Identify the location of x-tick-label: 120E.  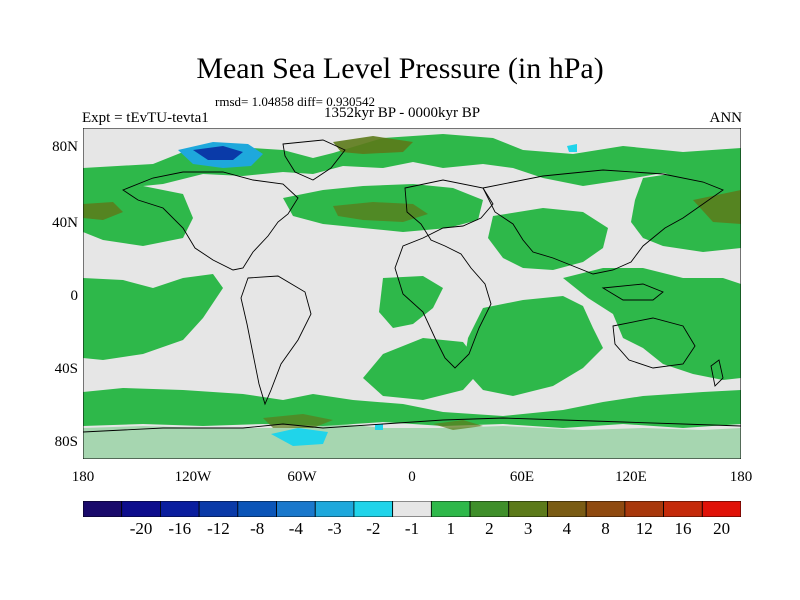
(631, 477).